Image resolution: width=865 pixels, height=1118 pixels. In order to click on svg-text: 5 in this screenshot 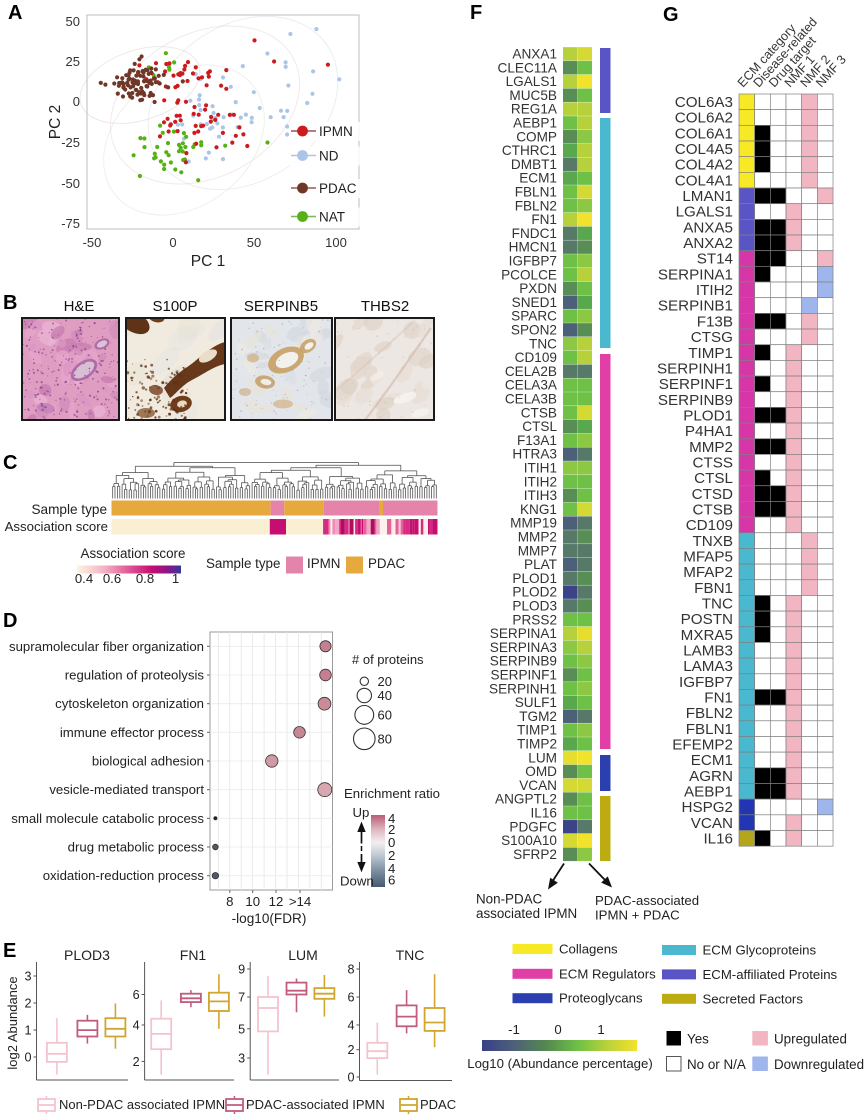, I will do `click(241, 1029)`.